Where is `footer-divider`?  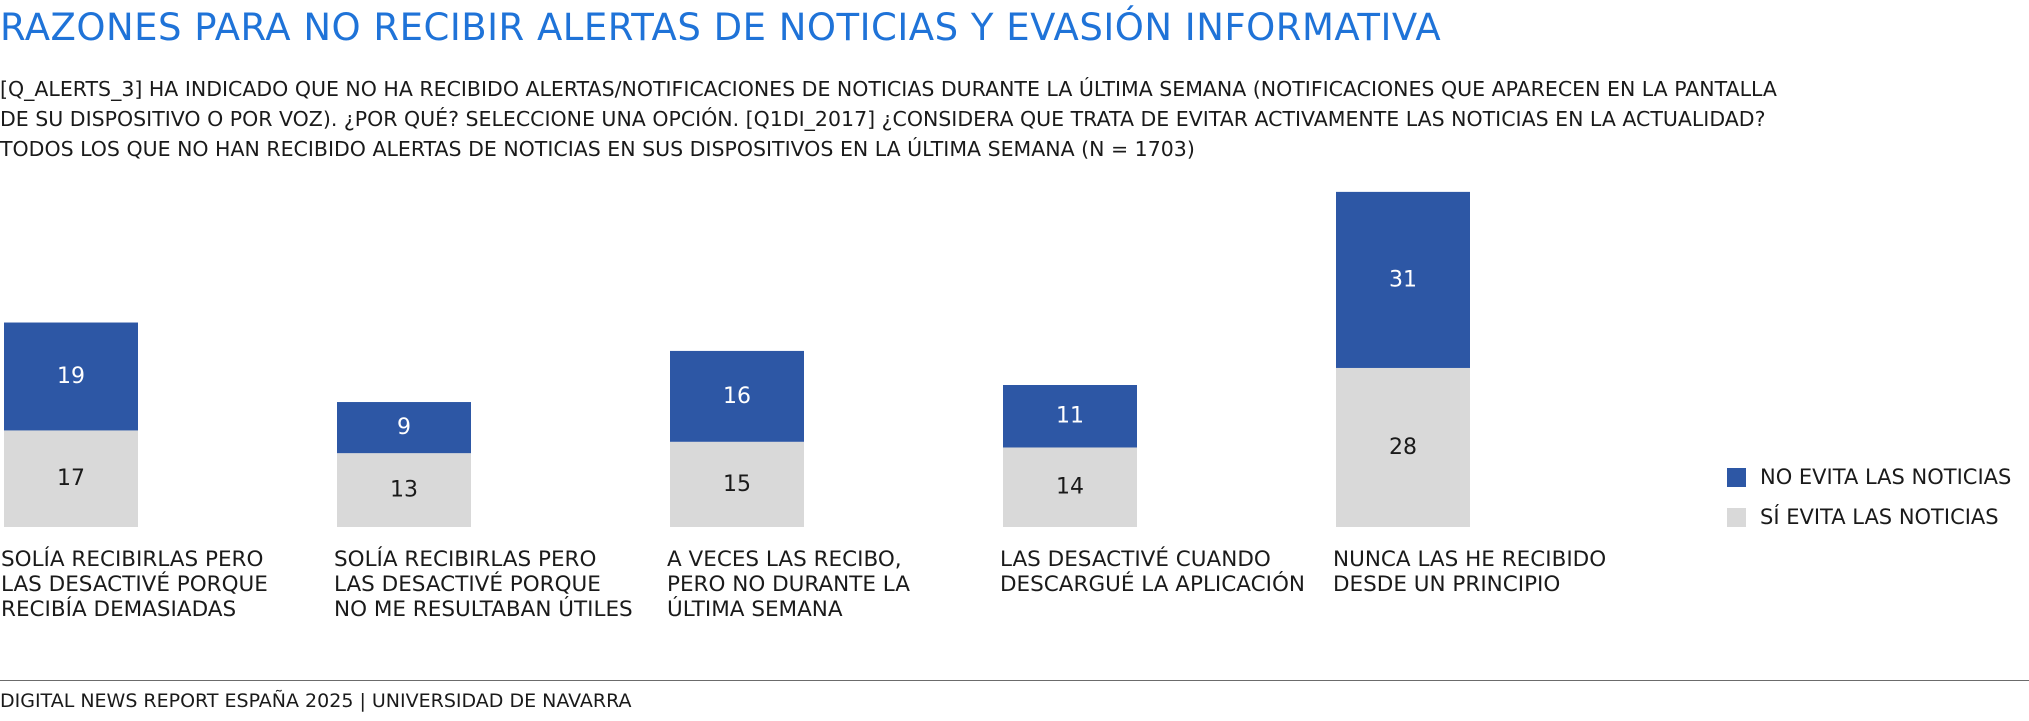 footer-divider is located at coordinates (1014, 680).